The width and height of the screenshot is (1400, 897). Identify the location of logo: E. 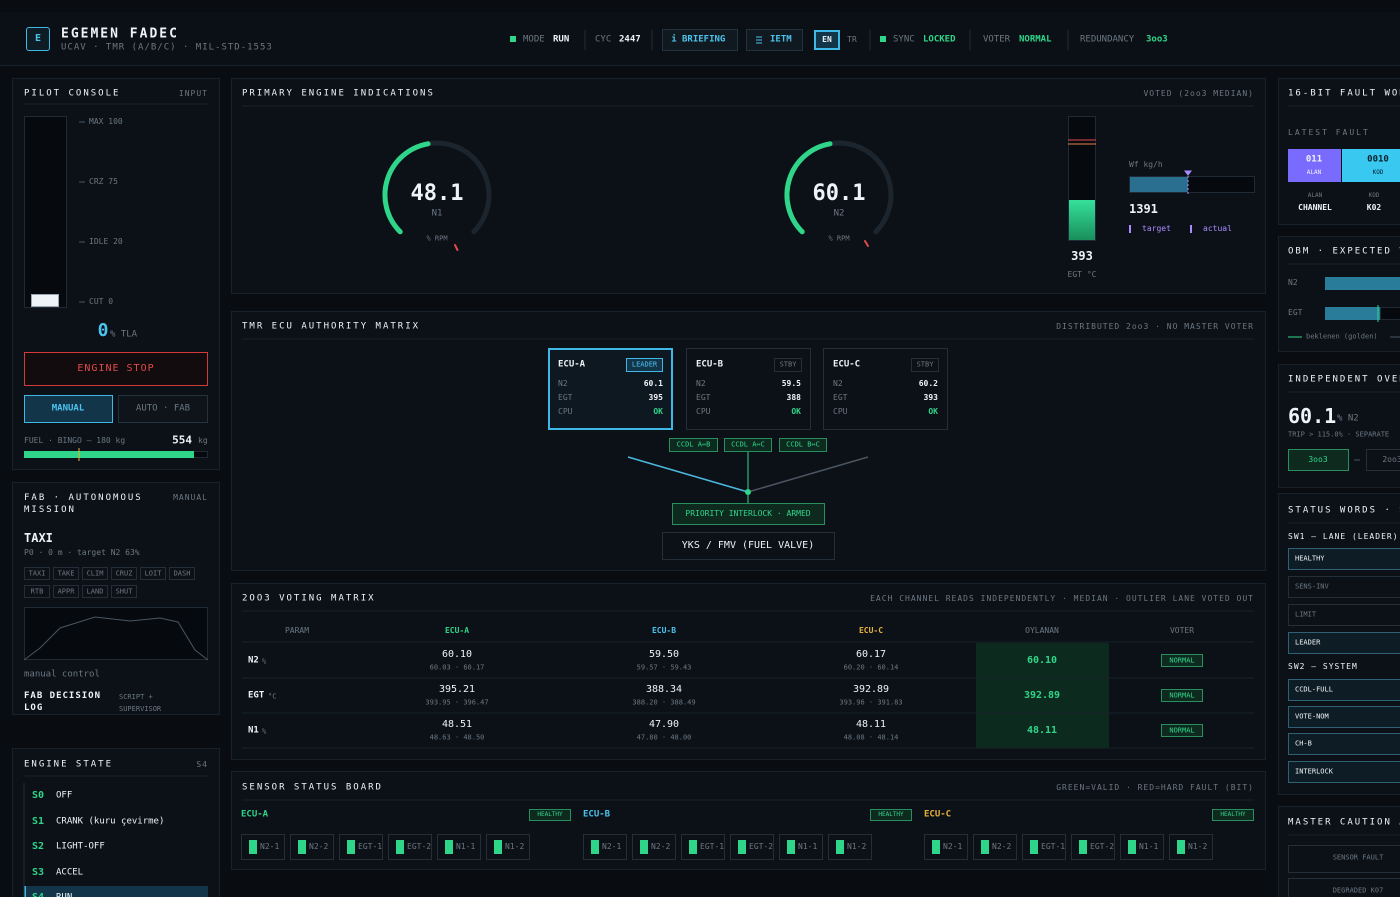
(38, 38).